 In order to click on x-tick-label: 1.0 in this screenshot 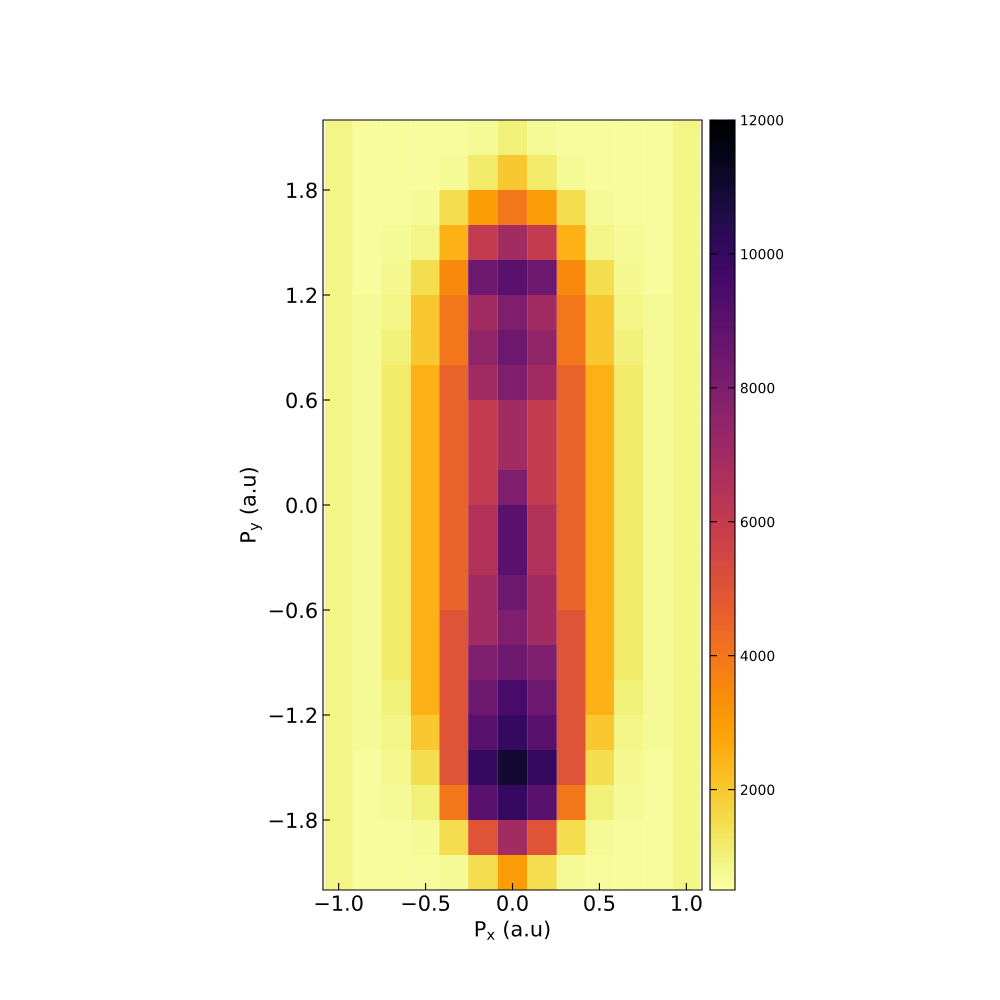, I will do `click(687, 903)`.